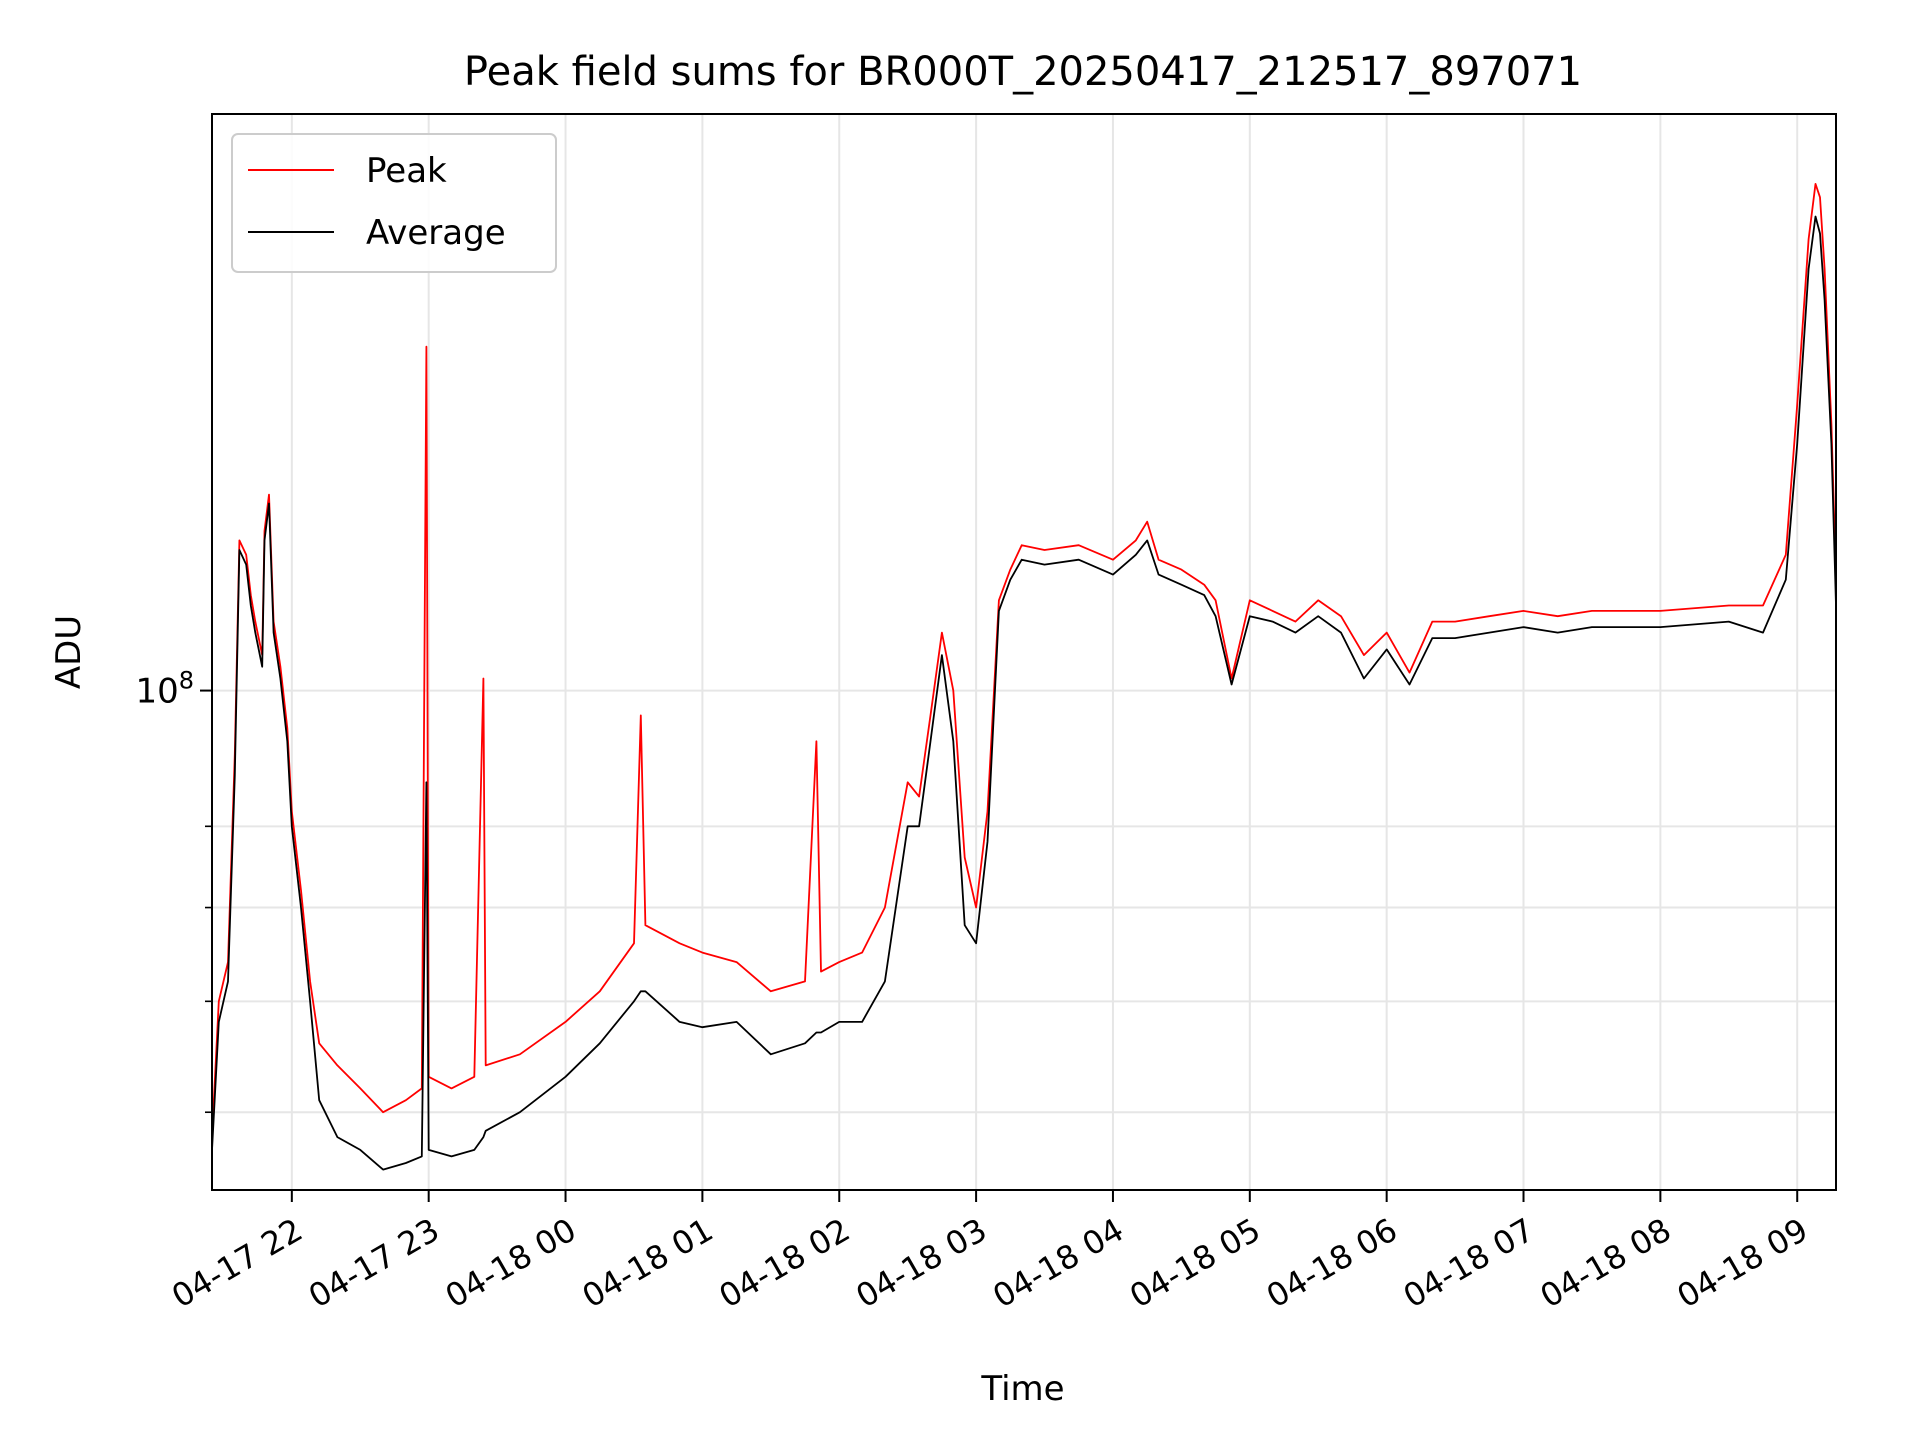 This screenshot has width=1920, height=1440. What do you see at coordinates (406, 171) in the screenshot?
I see `legend-label-peak: Peak` at bounding box center [406, 171].